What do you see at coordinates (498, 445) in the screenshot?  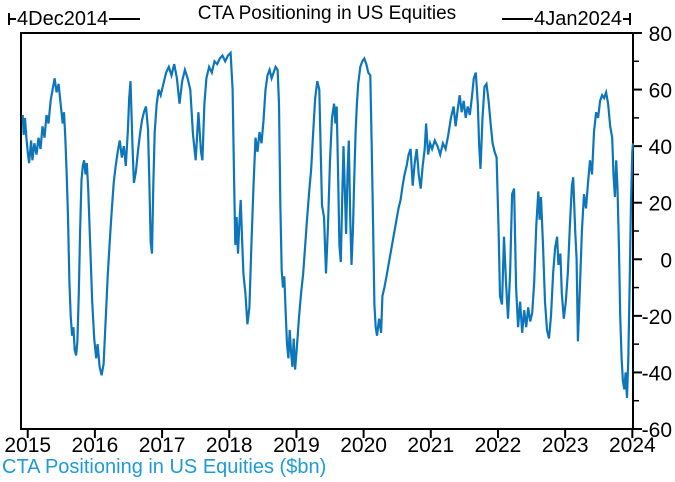 I see `x-tick-label: 2022` at bounding box center [498, 445].